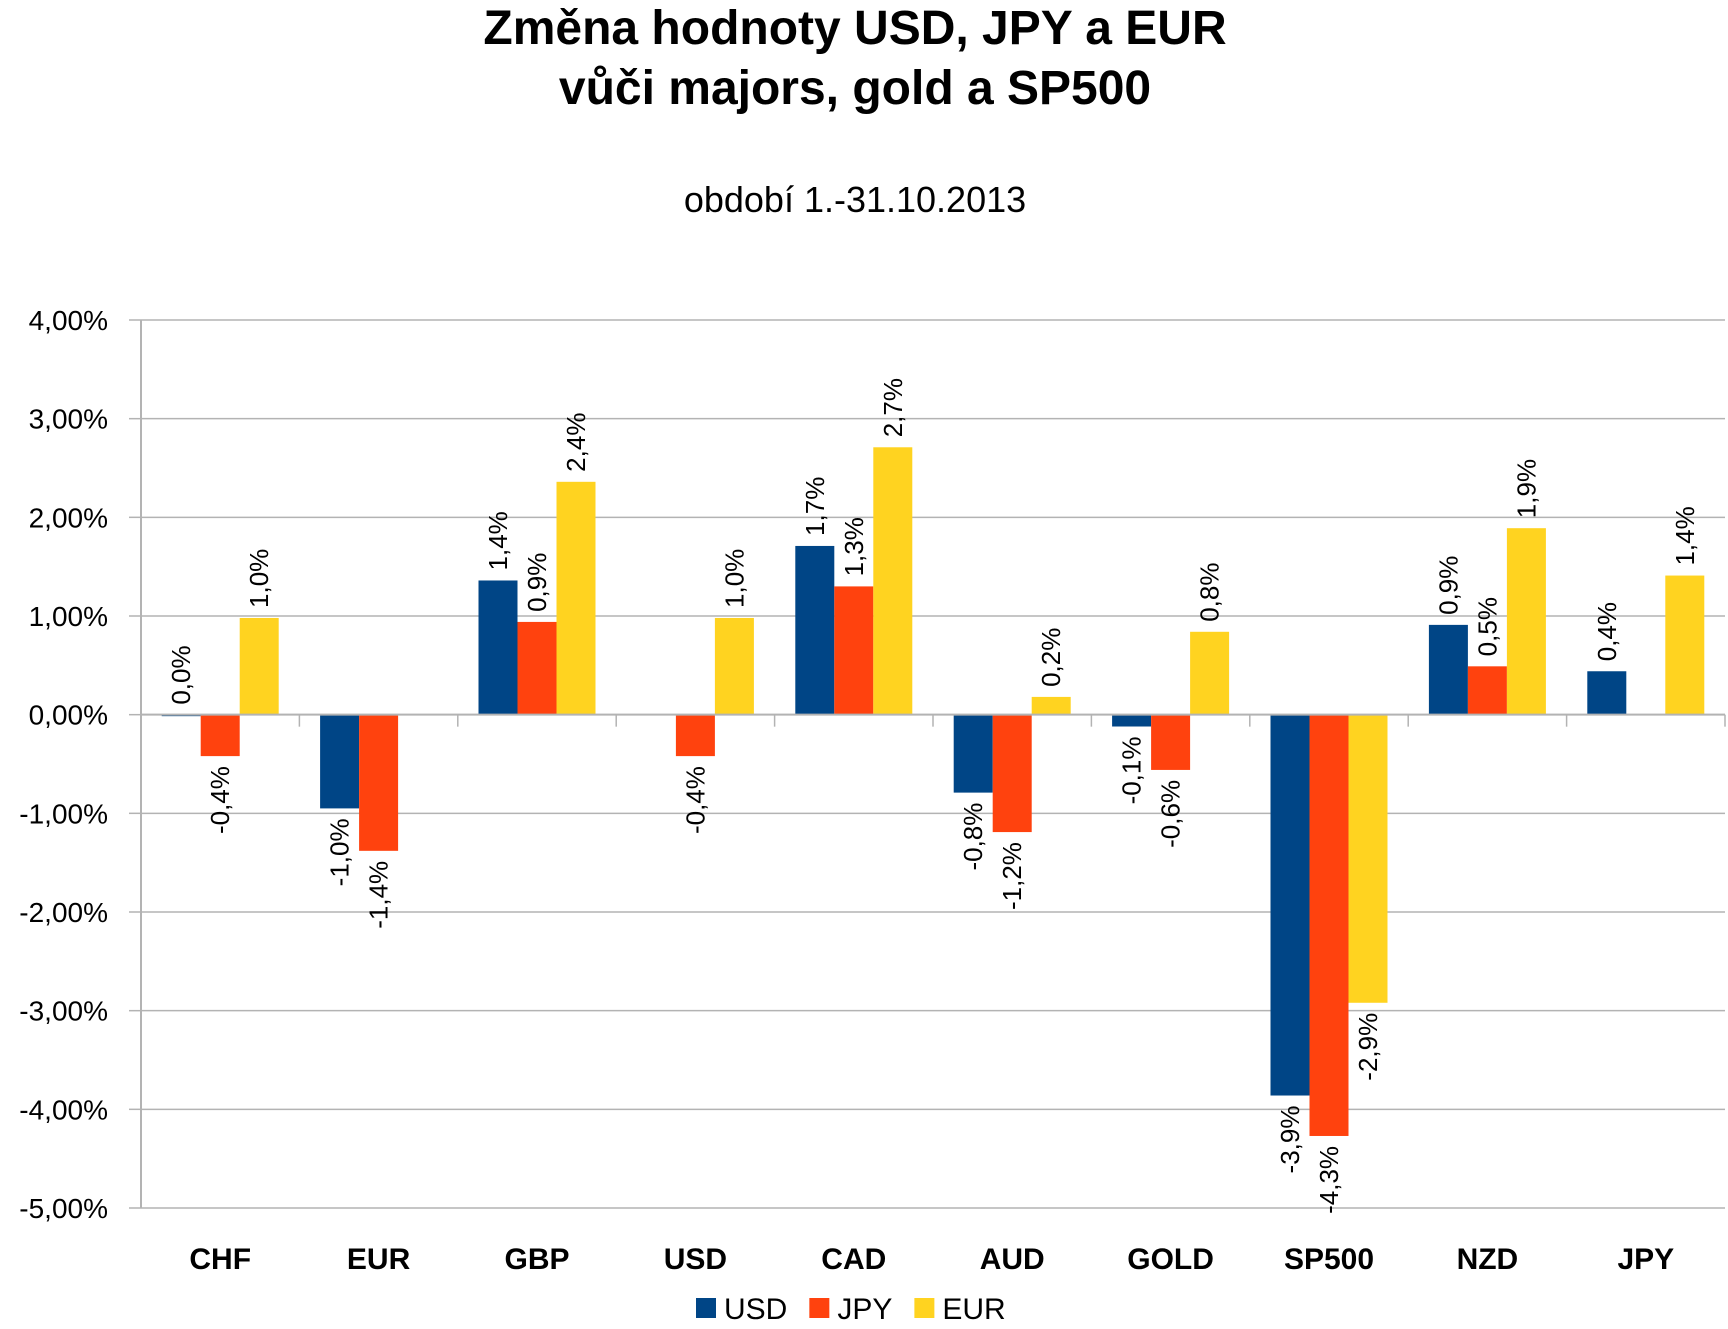  Describe the element at coordinates (1645, 1259) in the screenshot. I see `x-tick-label: JPY` at that location.